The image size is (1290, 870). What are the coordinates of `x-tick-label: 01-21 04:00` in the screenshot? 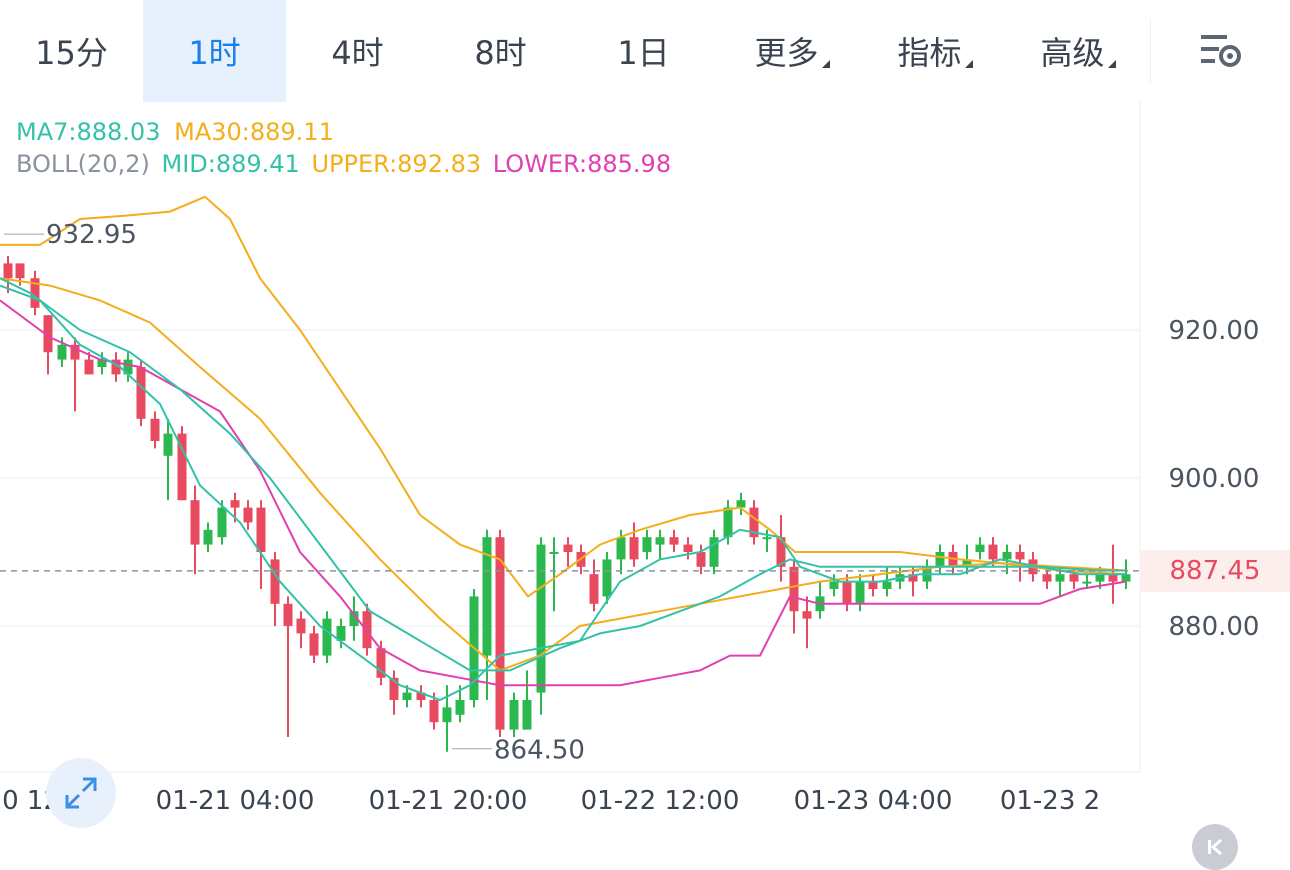 It's located at (235, 801).